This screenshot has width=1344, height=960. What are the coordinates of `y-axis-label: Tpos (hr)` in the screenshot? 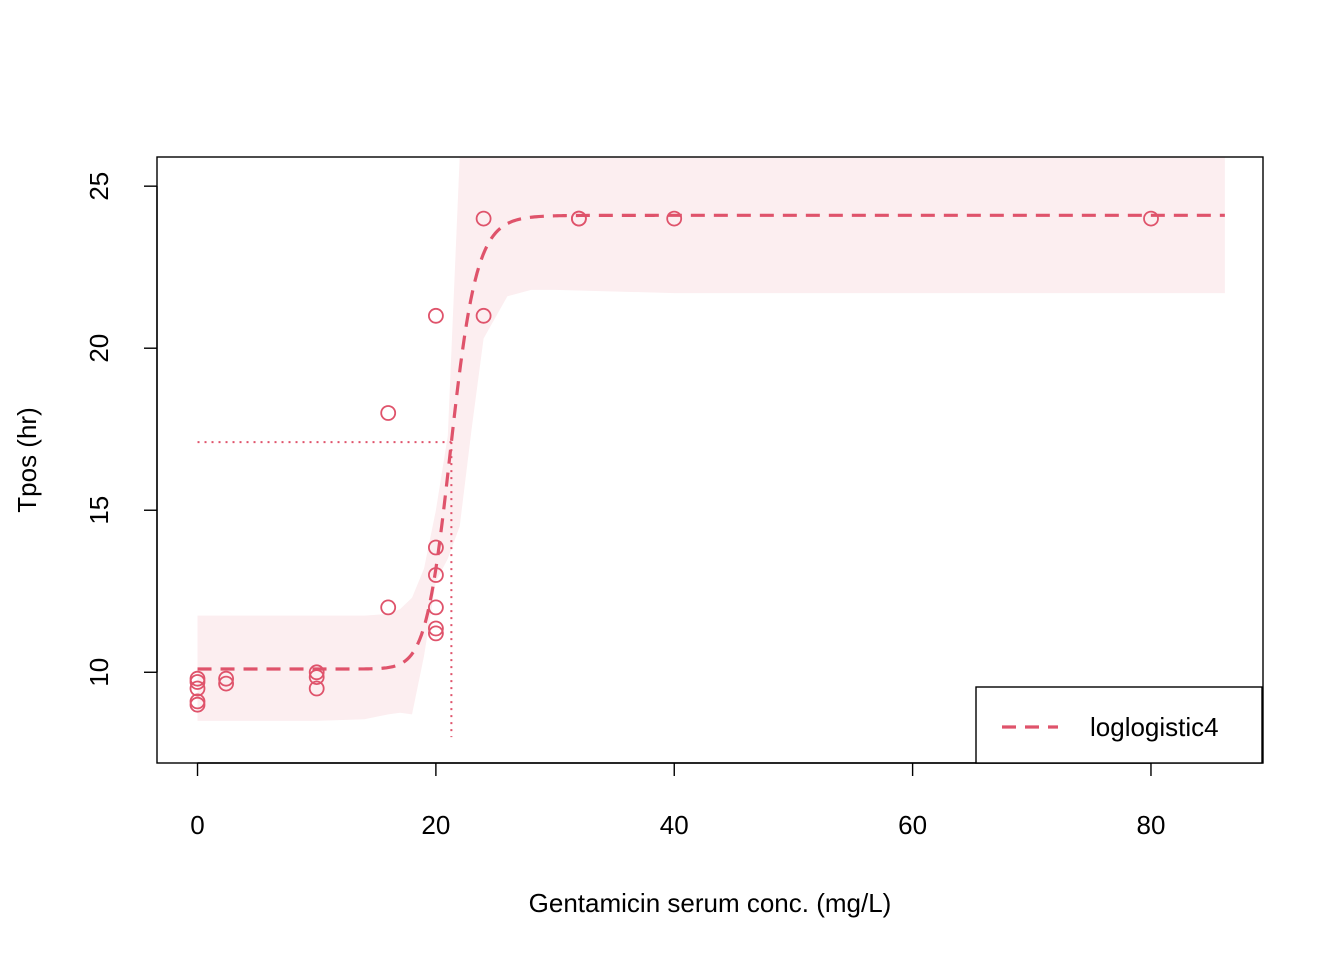 It's located at (27, 459).